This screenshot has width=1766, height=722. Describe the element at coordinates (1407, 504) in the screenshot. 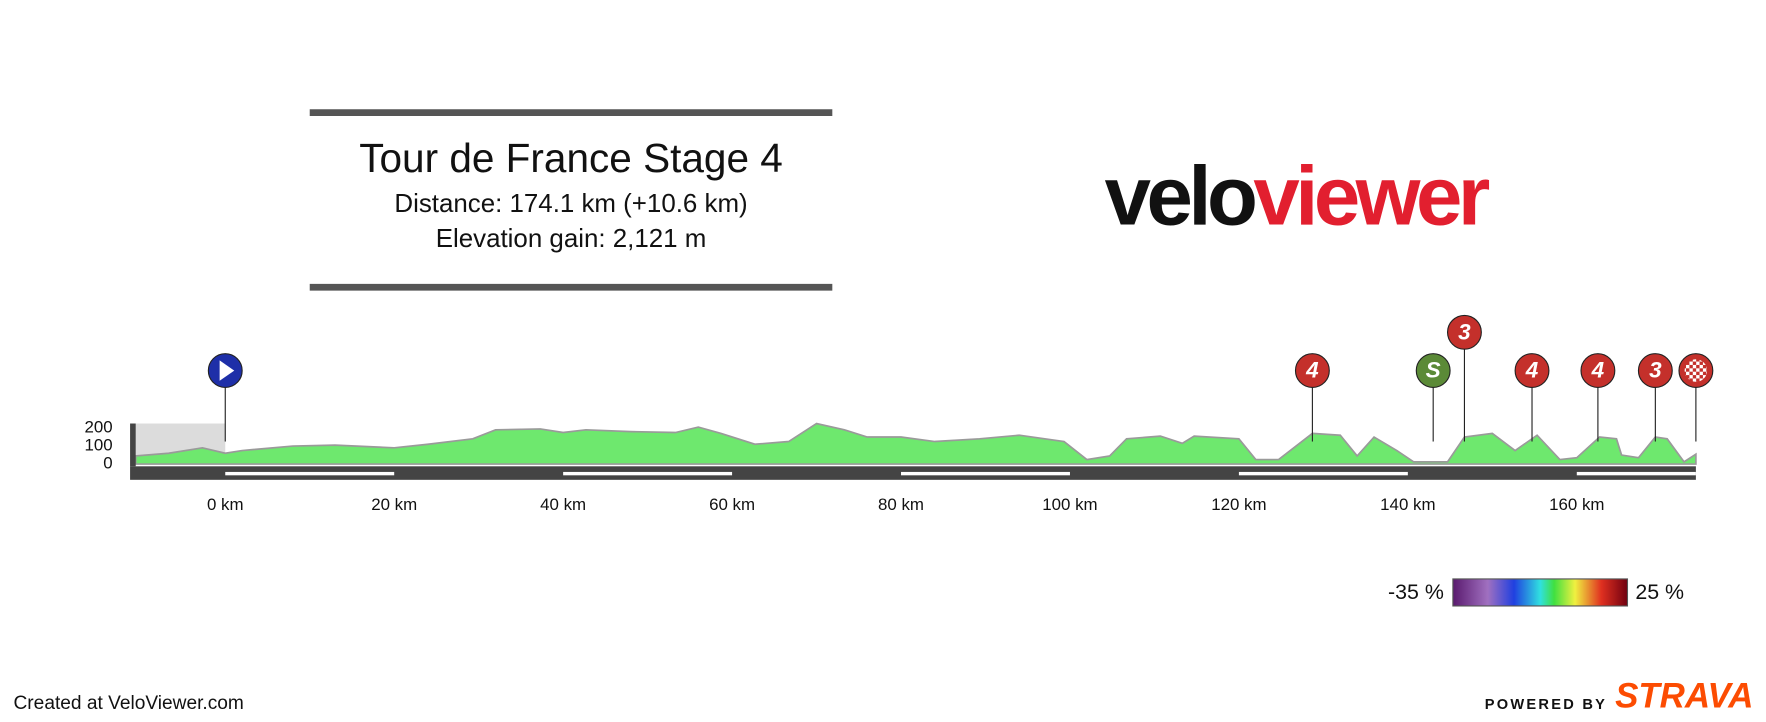

I see `x-tick-label: 140 km` at that location.